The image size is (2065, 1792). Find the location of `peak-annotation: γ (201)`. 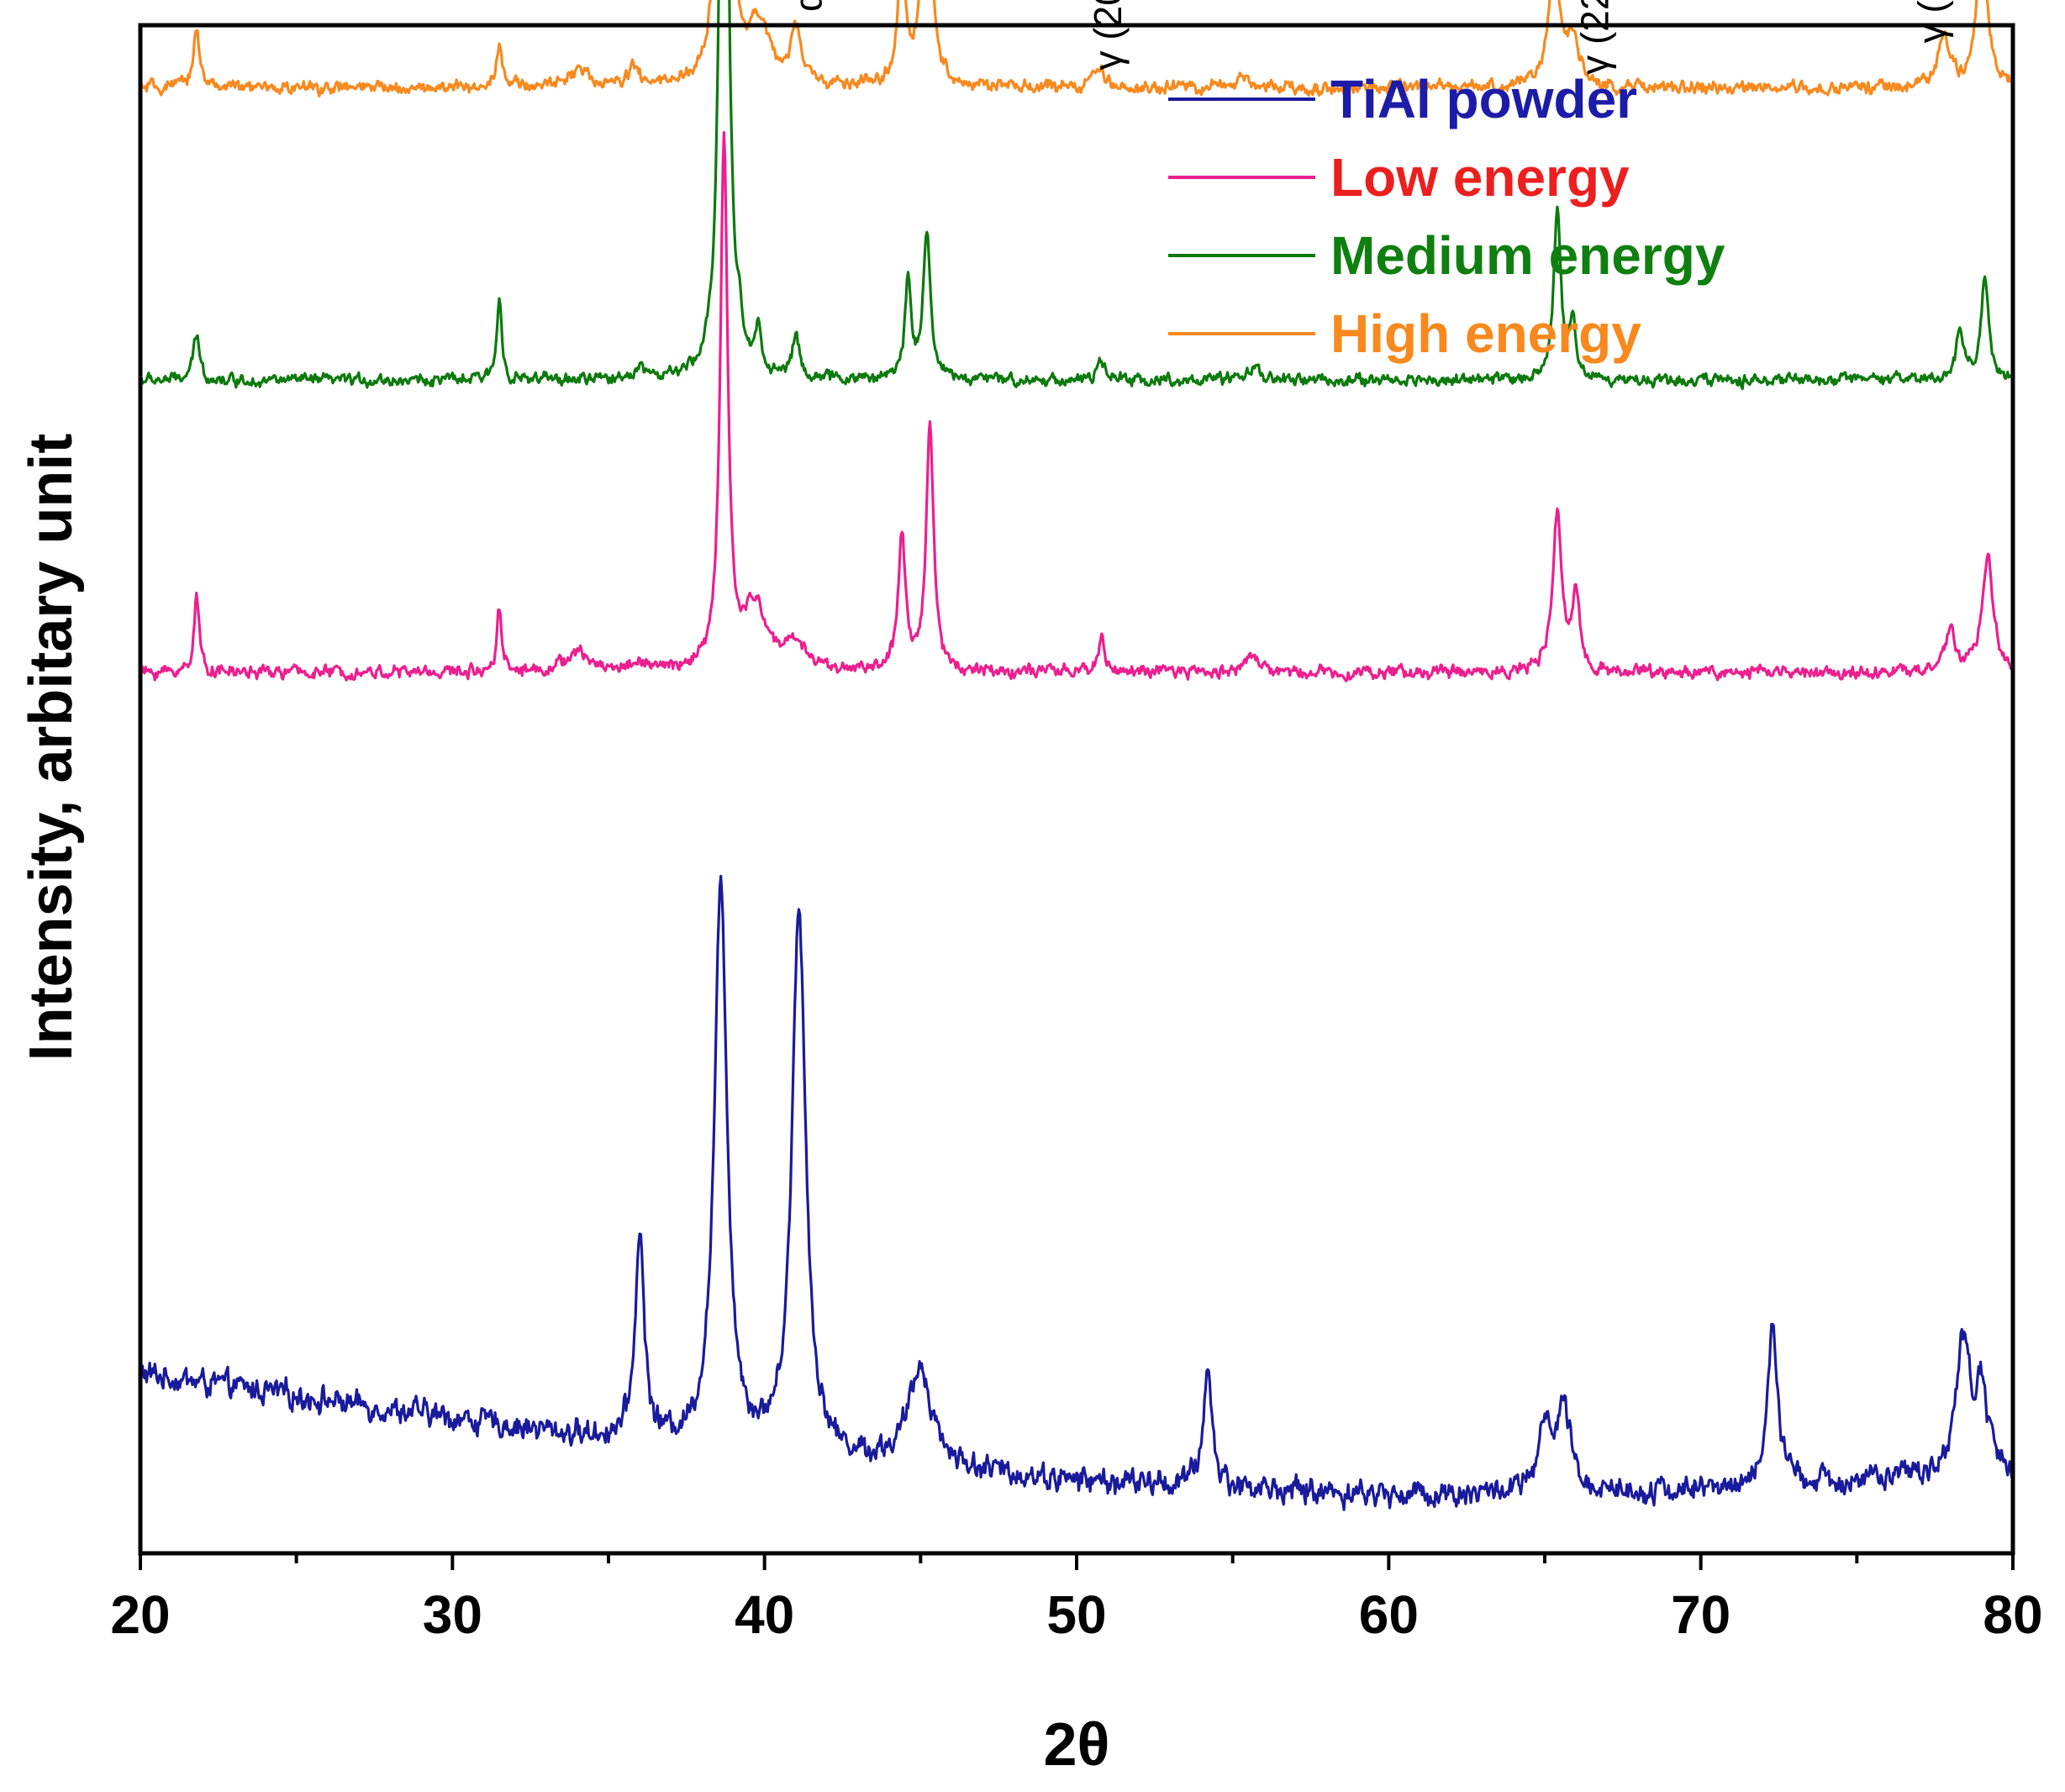

peak-annotation: γ (201) is located at coordinates (1108, 35).